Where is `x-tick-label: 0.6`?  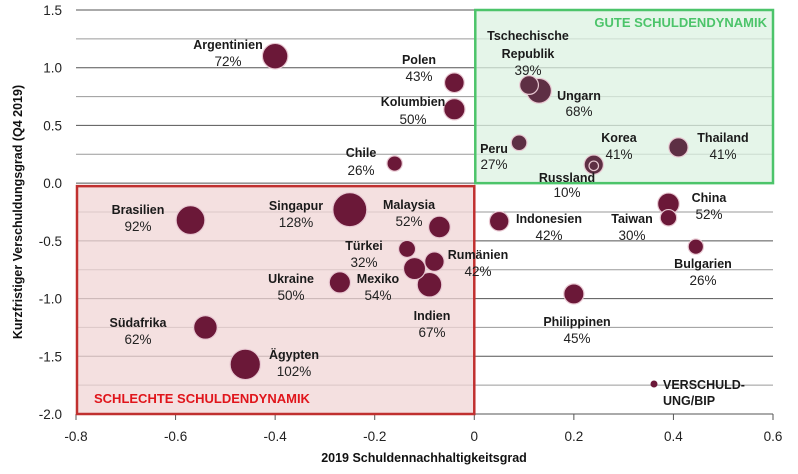 x-tick-label: 0.6 is located at coordinates (773, 436).